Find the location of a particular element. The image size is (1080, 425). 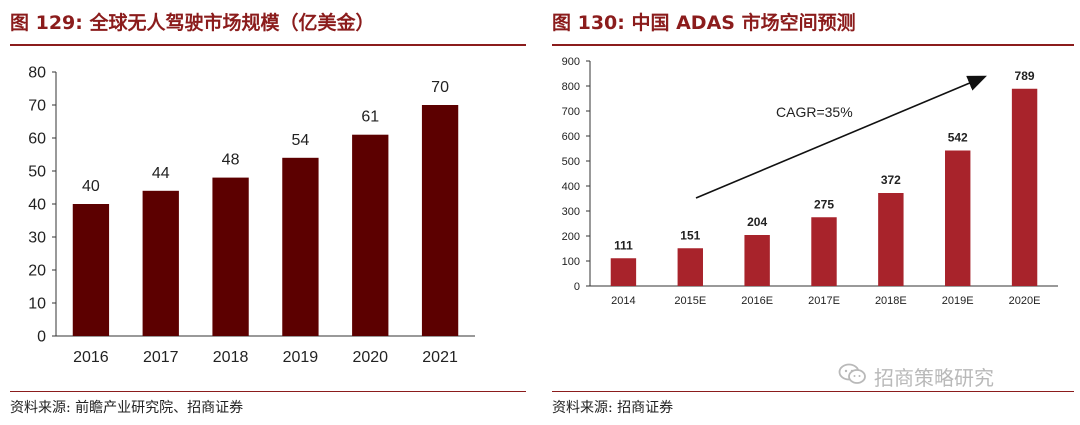

x-tick-label: 2017 is located at coordinates (161, 357).